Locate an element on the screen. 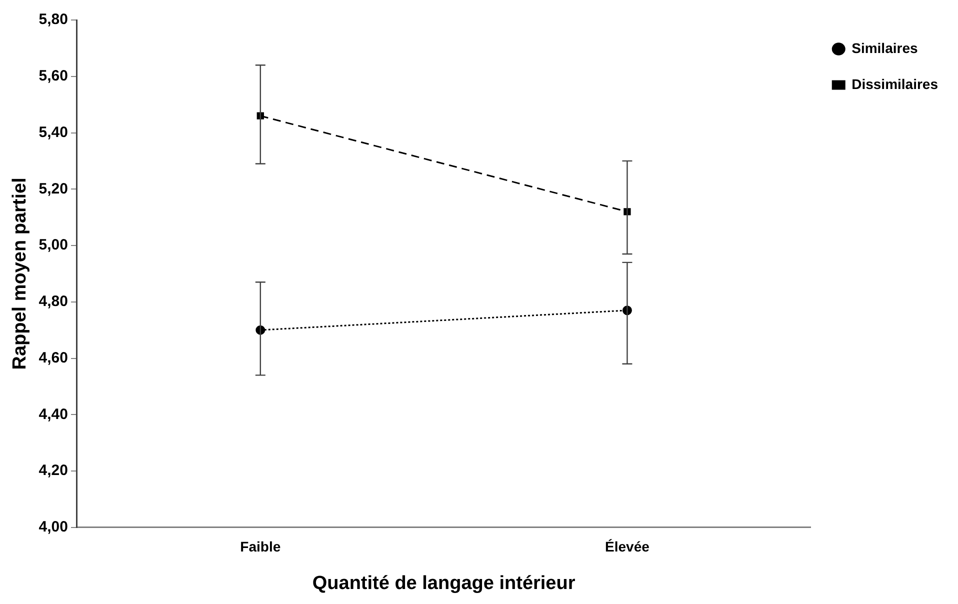 This screenshot has width=958, height=604. y-tick-label: 4,40 is located at coordinates (53, 414).